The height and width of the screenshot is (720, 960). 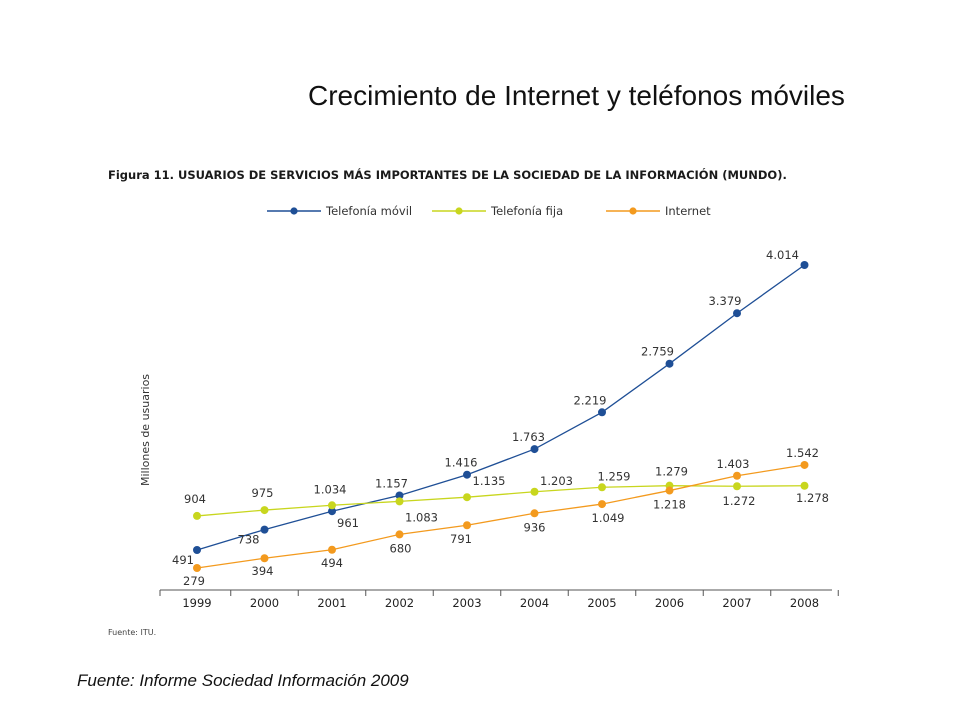 I want to click on data-label: 680, so click(x=401, y=548).